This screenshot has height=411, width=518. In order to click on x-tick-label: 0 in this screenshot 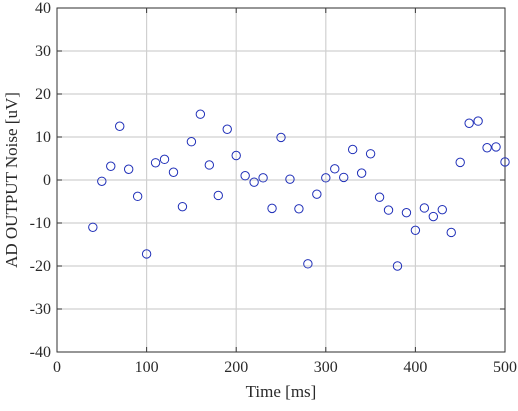, I will do `click(57, 367)`.